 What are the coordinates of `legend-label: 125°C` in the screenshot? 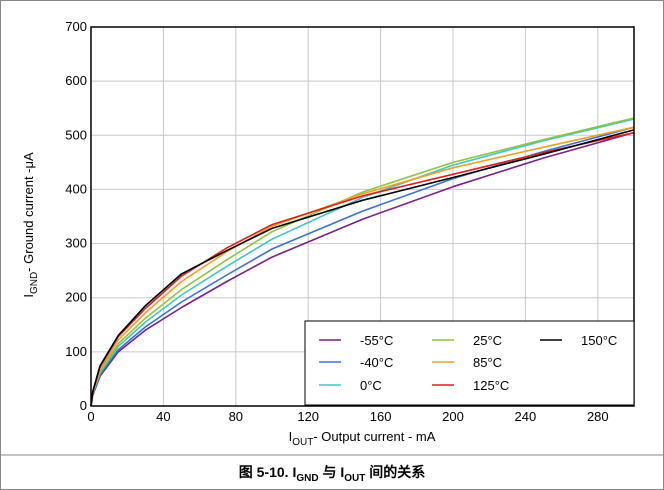 It's located at (491, 385).